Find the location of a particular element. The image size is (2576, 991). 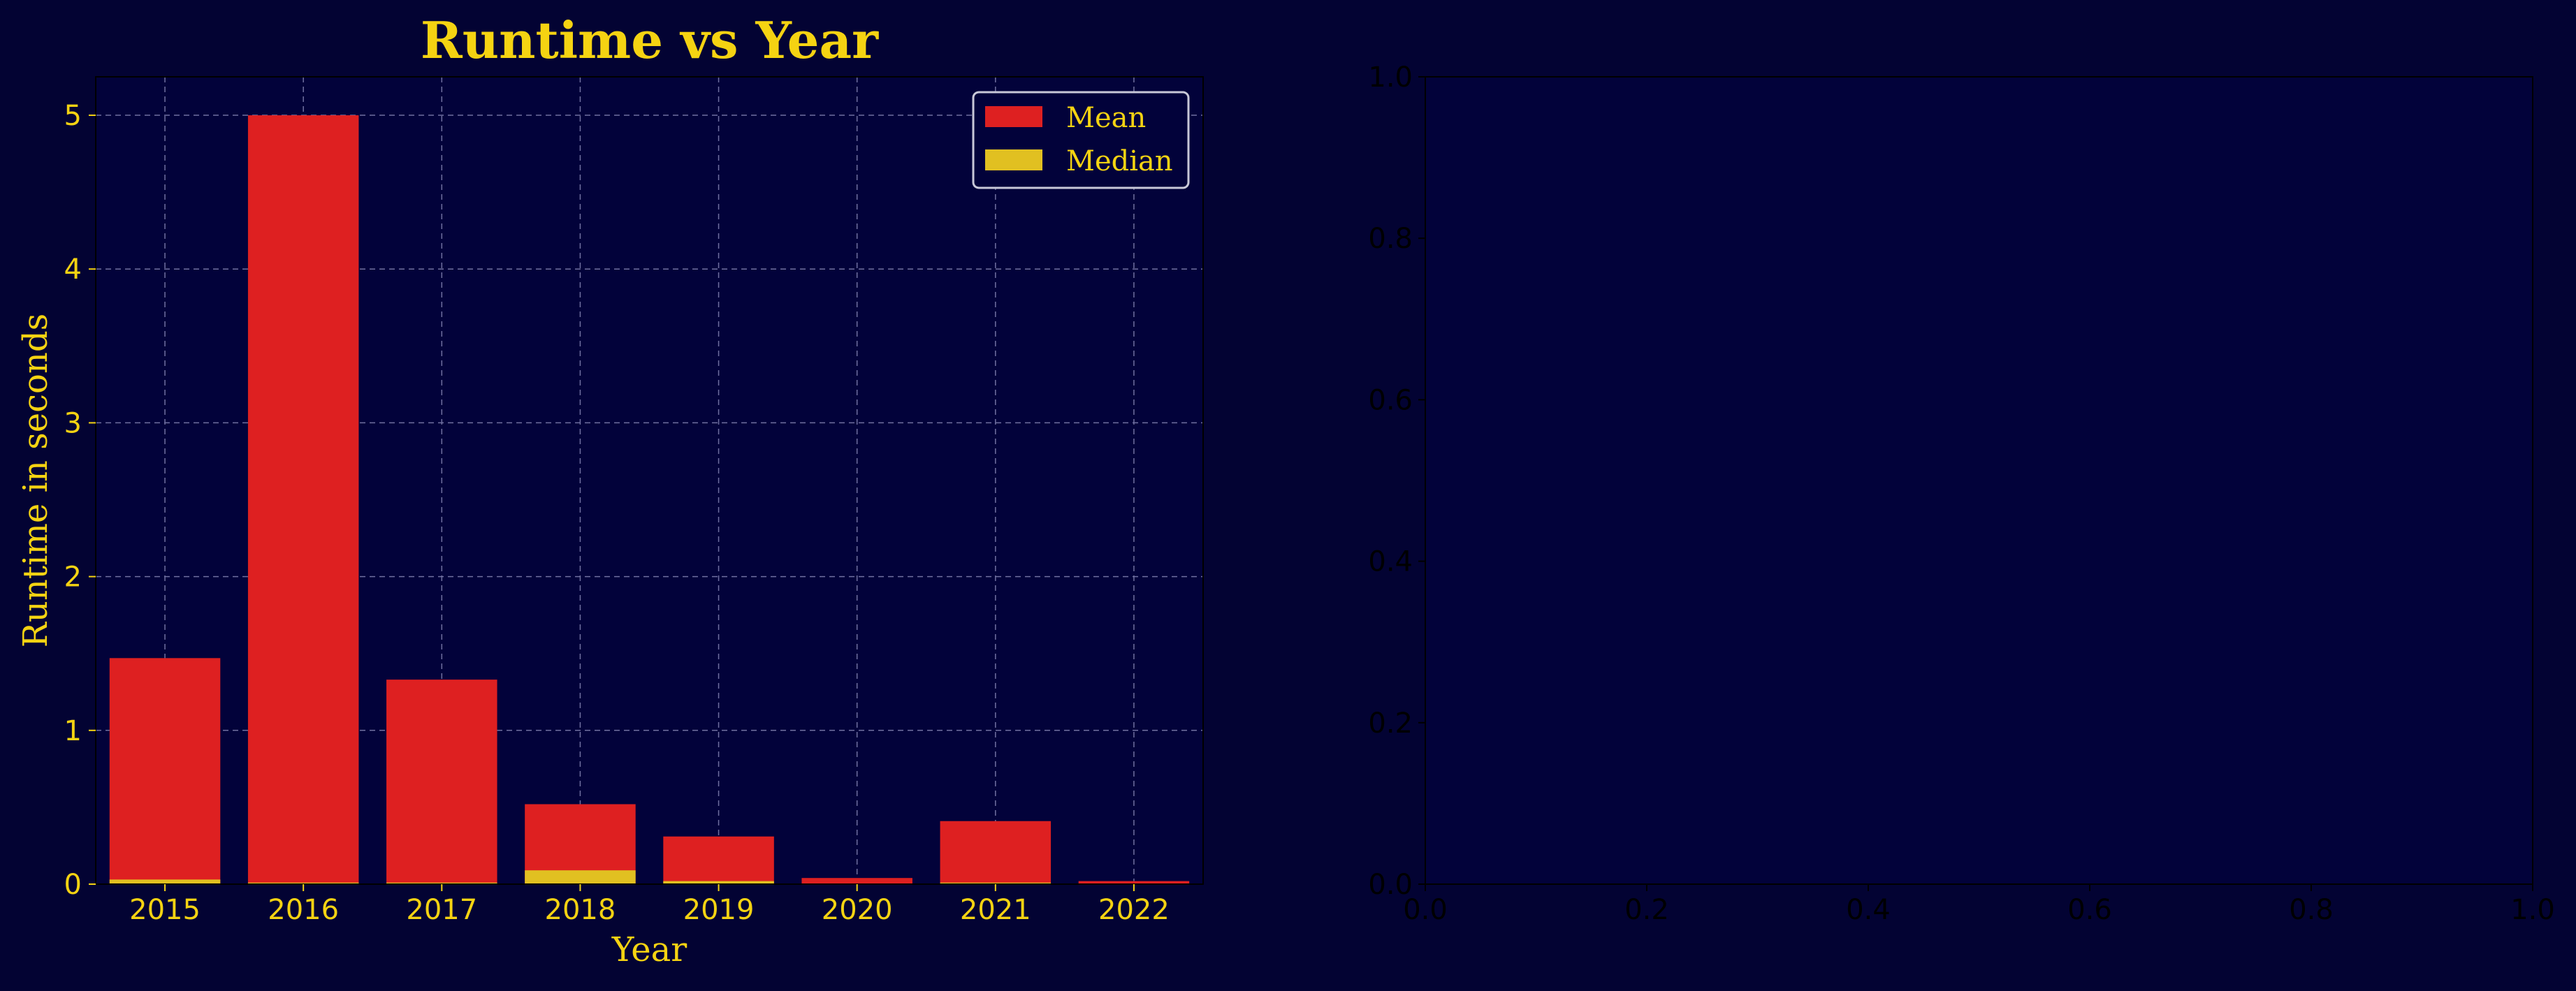

legend-label-mean: Mean is located at coordinates (1106, 118).